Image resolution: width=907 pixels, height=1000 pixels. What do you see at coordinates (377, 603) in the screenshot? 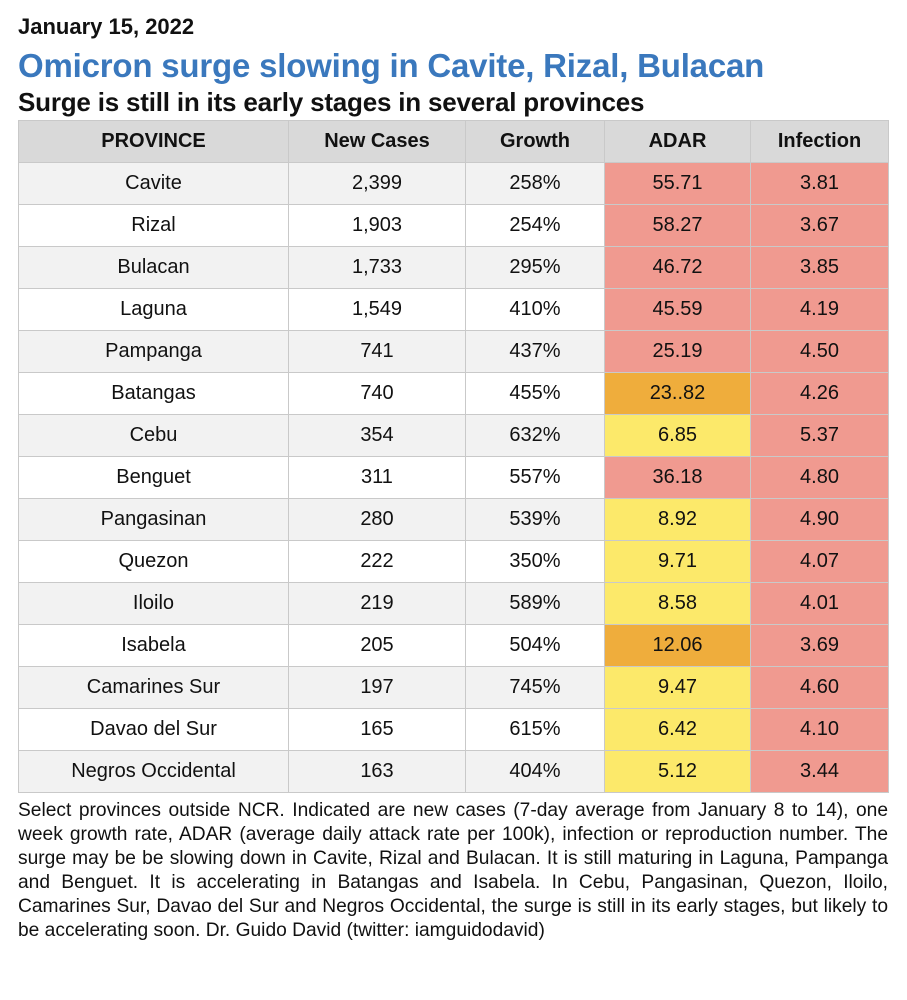
I see `new-cases-cell: 219` at bounding box center [377, 603].